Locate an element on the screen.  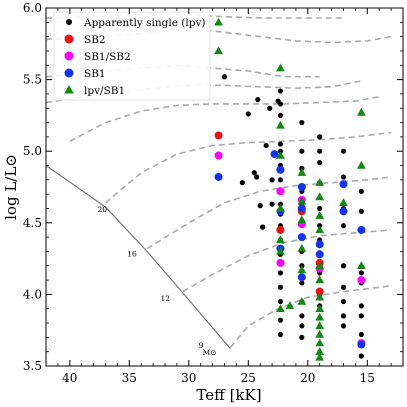
legend-box is located at coordinates (132, 56).